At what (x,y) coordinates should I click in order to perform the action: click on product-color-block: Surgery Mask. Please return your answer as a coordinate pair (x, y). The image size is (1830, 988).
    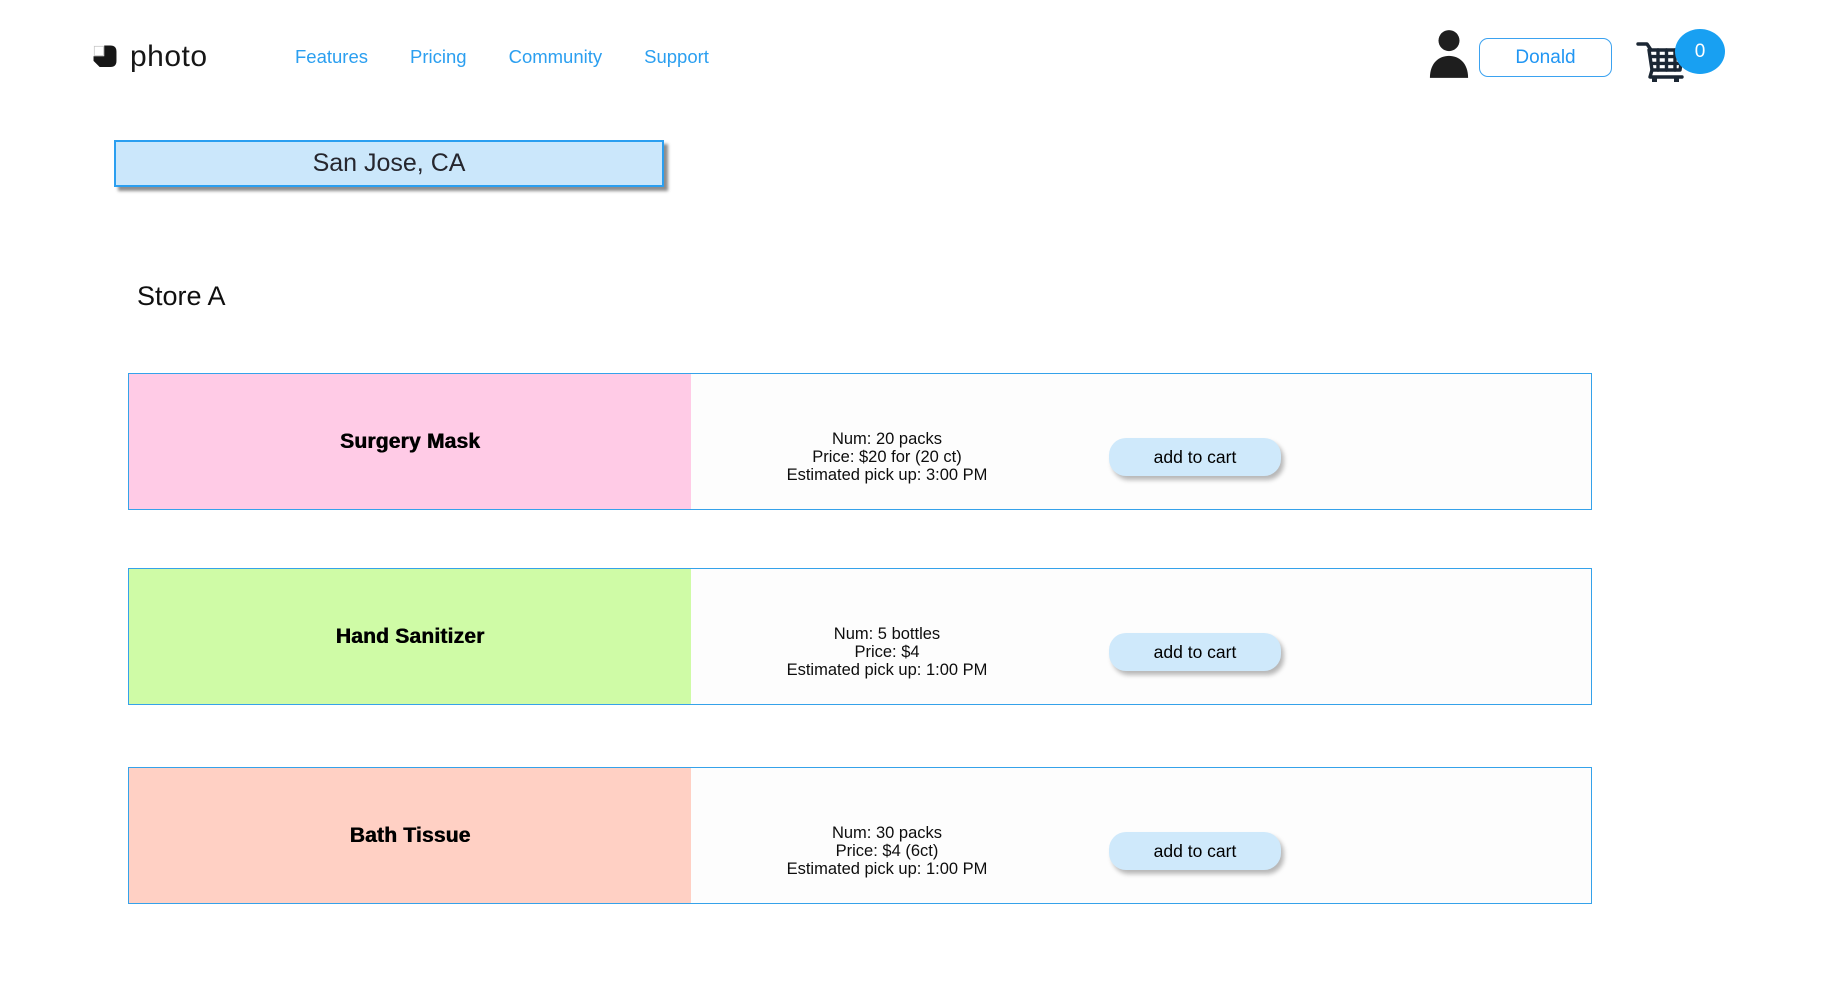
    Looking at the image, I should click on (410, 441).